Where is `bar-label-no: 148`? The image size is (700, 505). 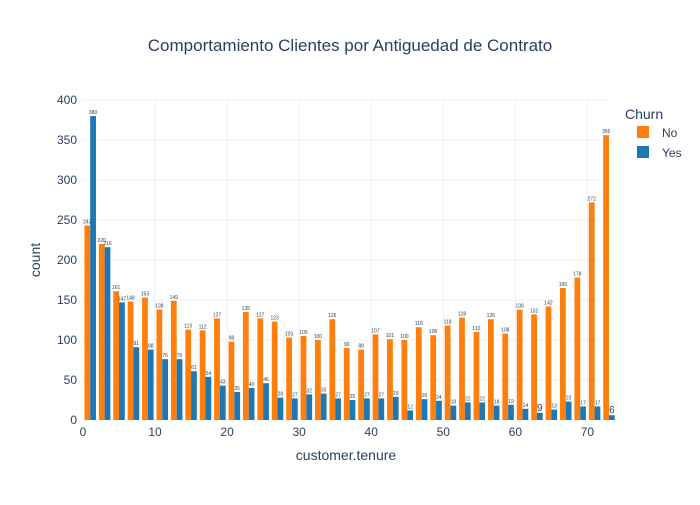
bar-label-no: 148 is located at coordinates (130, 299).